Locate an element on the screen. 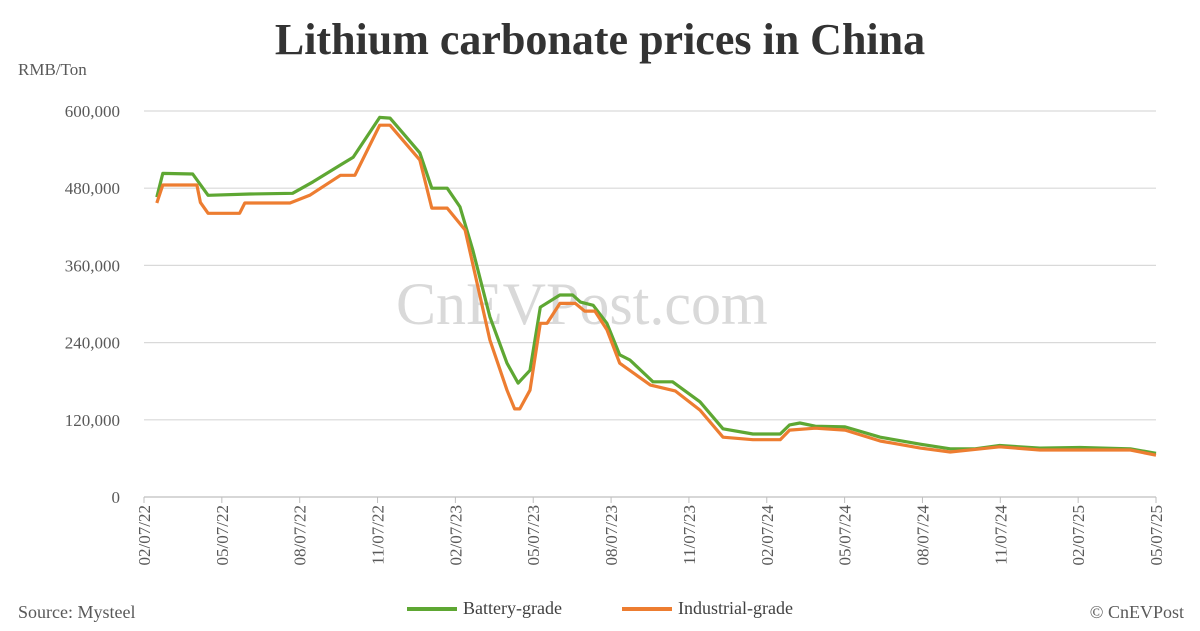 Image resolution: width=1200 pixels, height=631 pixels. x-tick-label: 08/07/23 is located at coordinates (611, 535).